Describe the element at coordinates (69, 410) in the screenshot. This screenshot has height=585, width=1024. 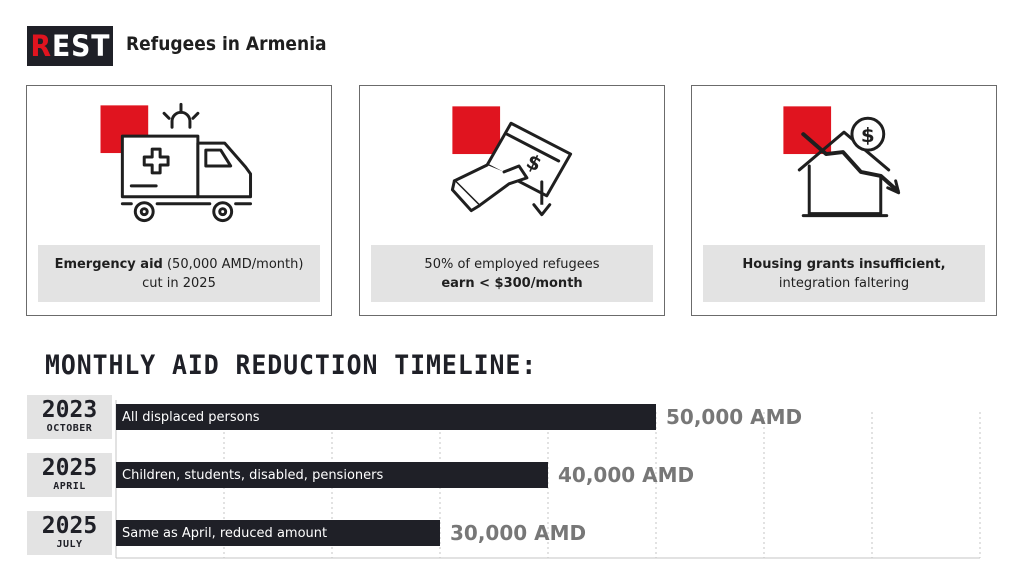
I see `date-year: 2023` at that location.